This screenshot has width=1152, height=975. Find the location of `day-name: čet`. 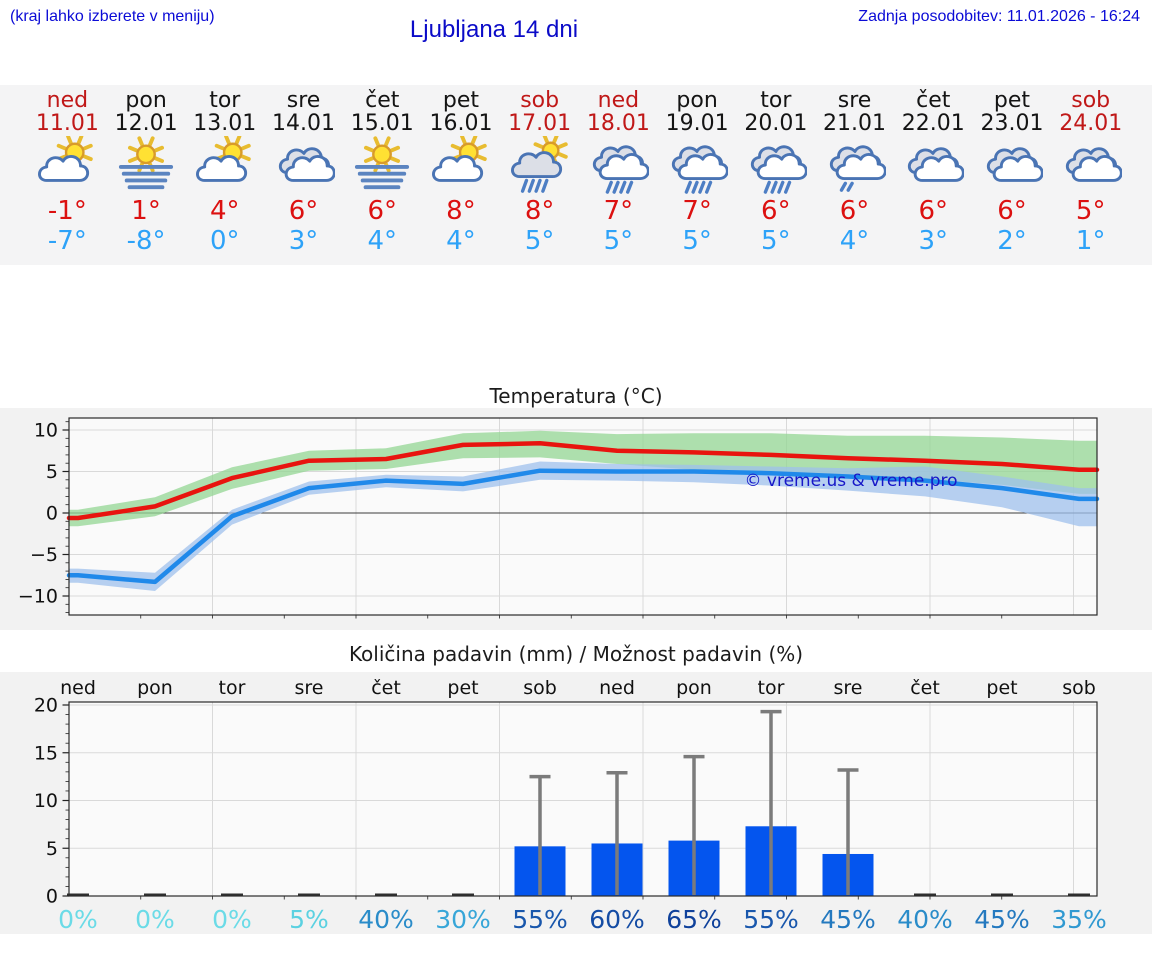

day-name: čet is located at coordinates (933, 100).